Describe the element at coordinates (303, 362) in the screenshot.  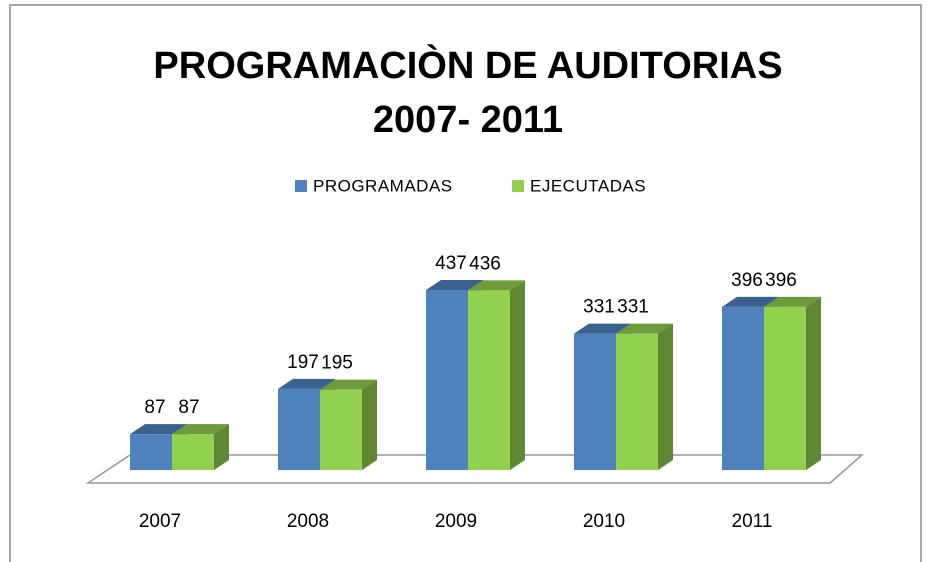
I see `value-label: 197` at that location.